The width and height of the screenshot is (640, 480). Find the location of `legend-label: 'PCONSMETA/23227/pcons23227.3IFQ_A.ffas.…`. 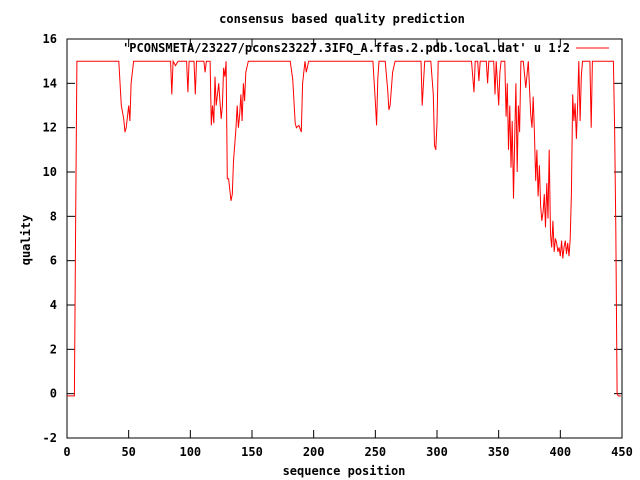

legend-label: 'PCONSMETA/23227/pcons23227.3IFQ_A.ffas.… is located at coordinates (346, 48).